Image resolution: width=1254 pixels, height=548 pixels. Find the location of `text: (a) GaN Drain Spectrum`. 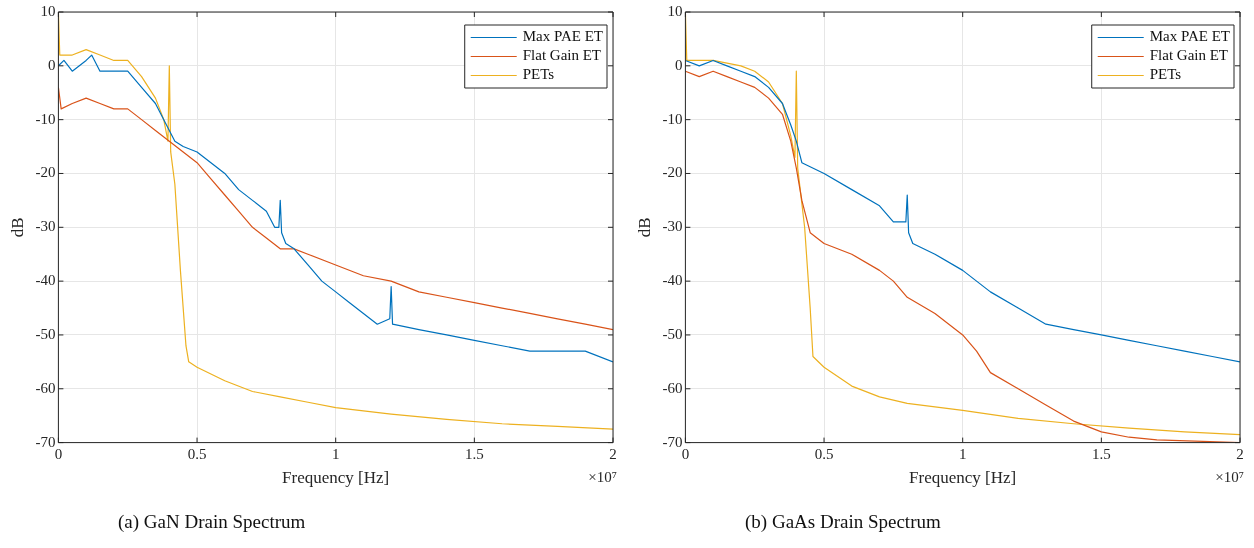

text: (a) GaN Drain Spectrum is located at coordinates (212, 522).